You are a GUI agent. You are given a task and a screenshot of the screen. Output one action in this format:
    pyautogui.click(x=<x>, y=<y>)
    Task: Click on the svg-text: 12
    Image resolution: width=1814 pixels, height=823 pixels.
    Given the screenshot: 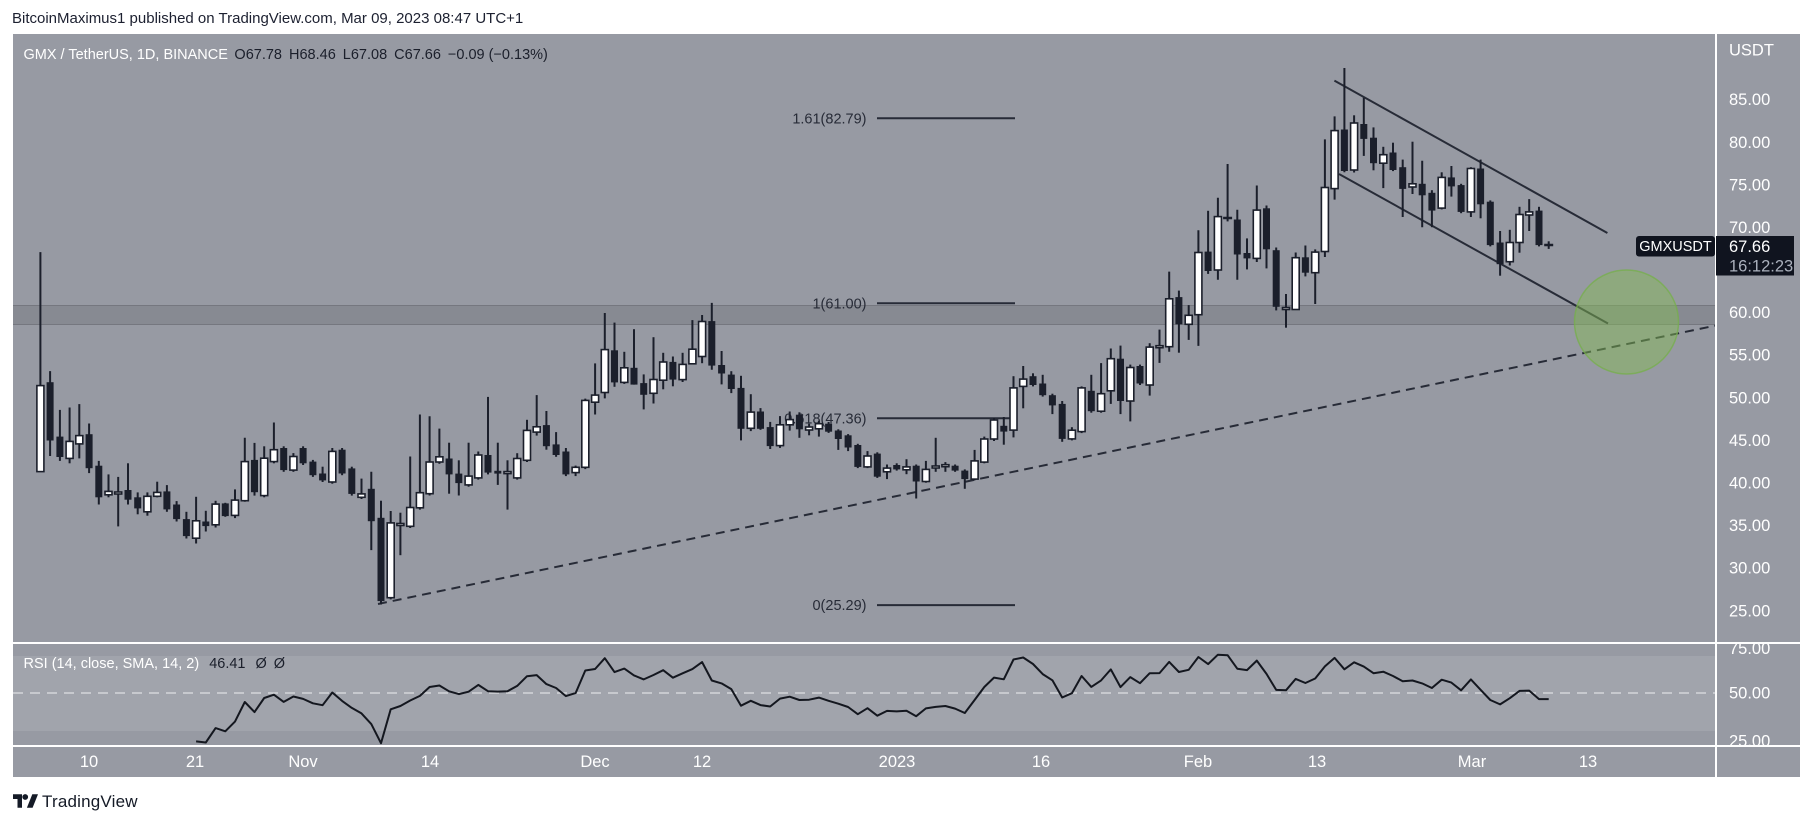 What is the action you would take?
    pyautogui.click(x=702, y=762)
    